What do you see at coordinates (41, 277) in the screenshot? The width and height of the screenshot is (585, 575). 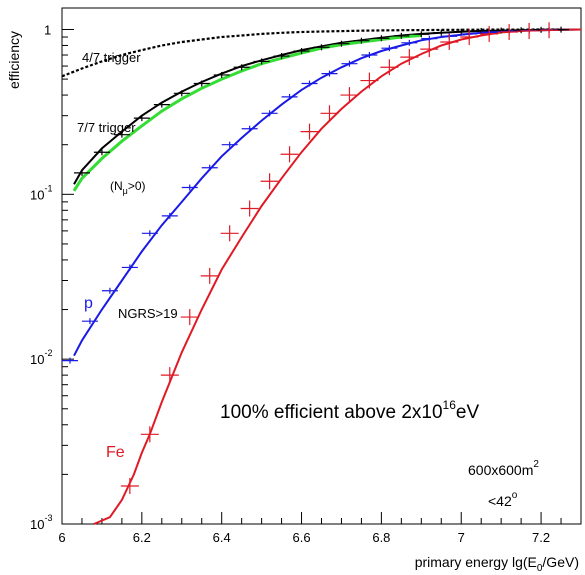 I see `y-tick-labels: 10⁻³ 10⁻² 10⁻¹ 1` at bounding box center [41, 277].